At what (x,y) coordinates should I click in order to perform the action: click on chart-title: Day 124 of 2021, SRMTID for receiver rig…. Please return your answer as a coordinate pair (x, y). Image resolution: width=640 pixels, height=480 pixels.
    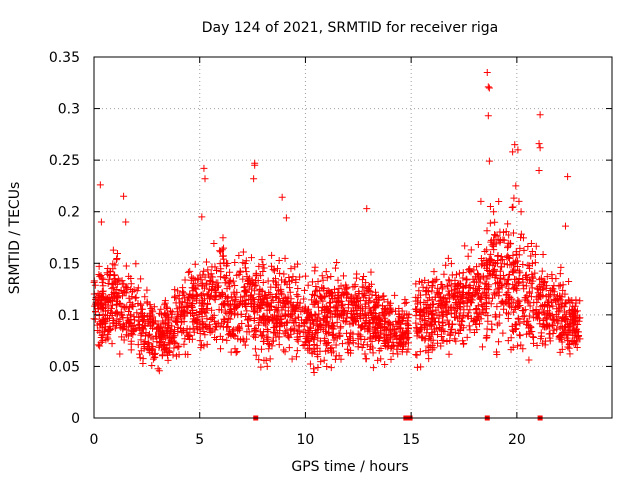
    Looking at the image, I should click on (350, 28).